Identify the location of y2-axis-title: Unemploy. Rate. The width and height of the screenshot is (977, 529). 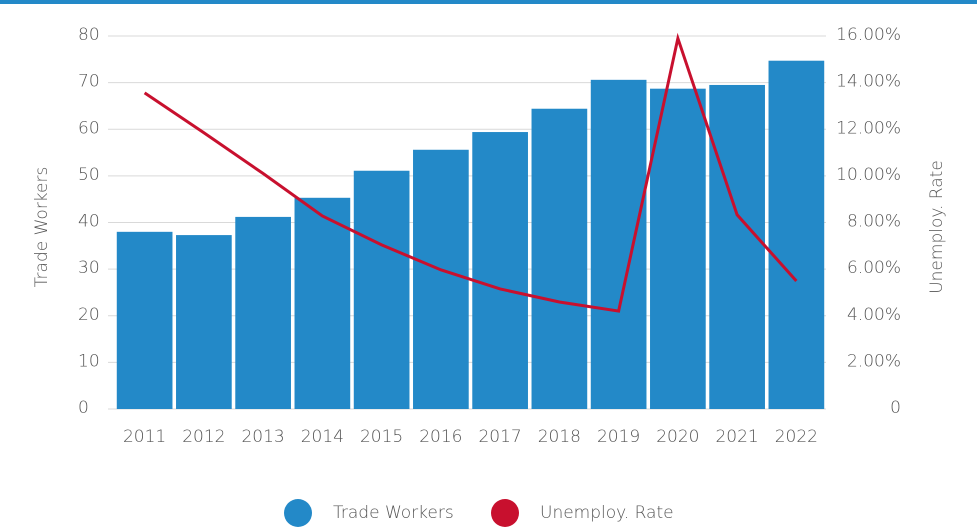
(937, 227).